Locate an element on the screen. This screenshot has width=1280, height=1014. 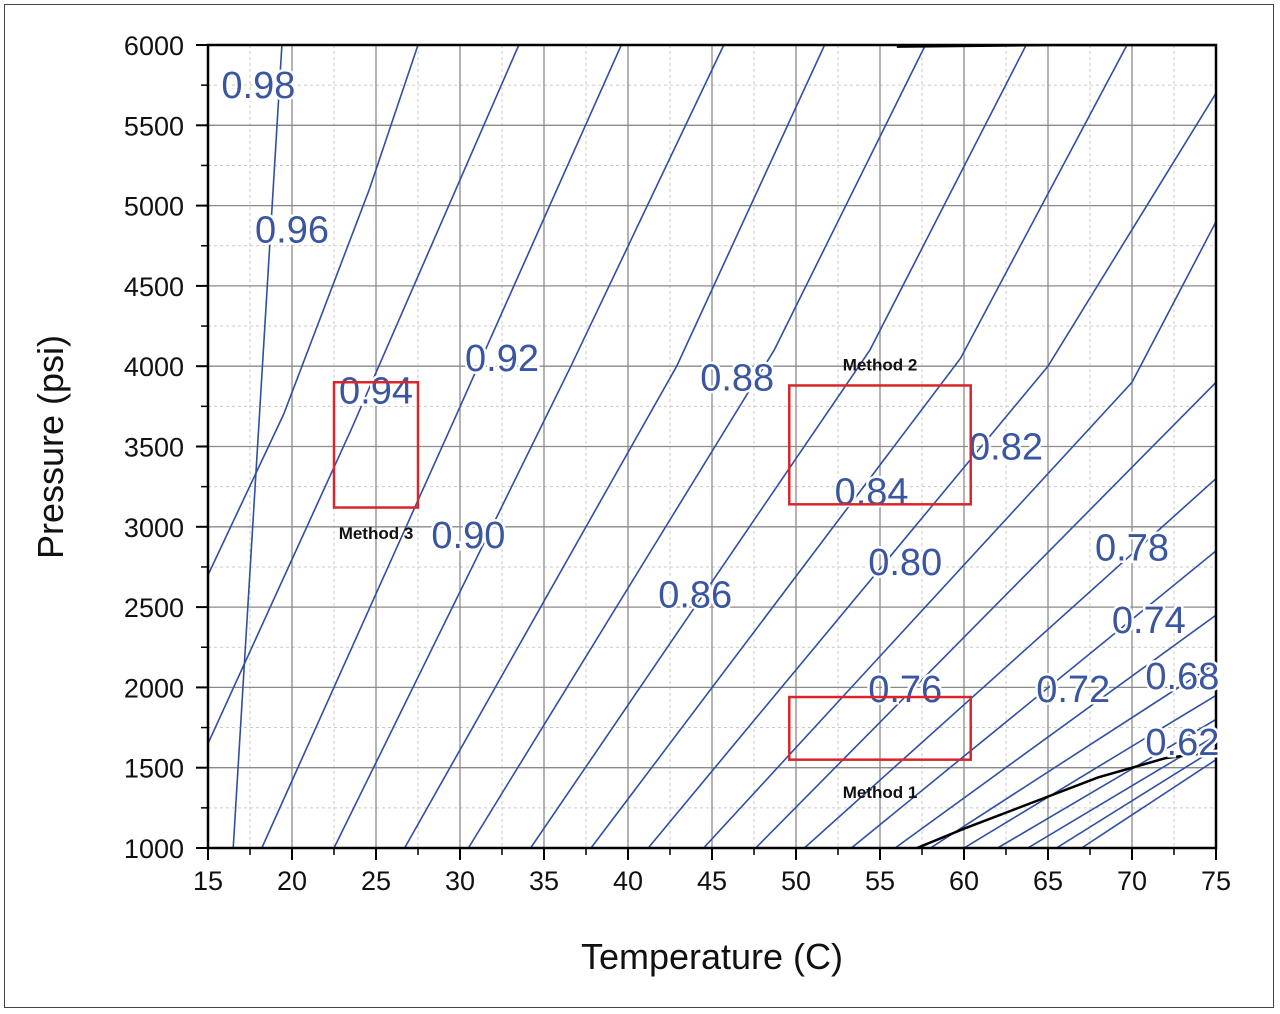
contour-label-0-98: 0.98 is located at coordinates (258, 86).